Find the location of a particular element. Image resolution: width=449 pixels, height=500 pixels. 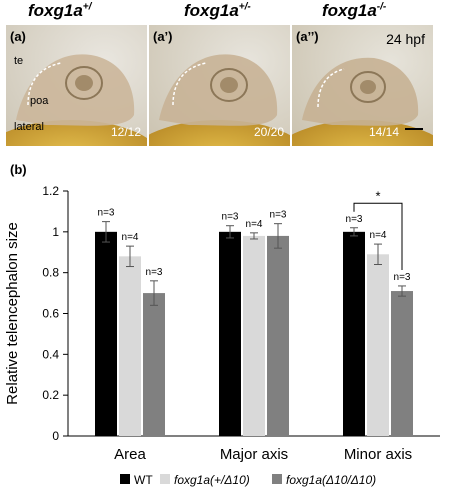

panel-label: (a’) is located at coordinates (163, 36).